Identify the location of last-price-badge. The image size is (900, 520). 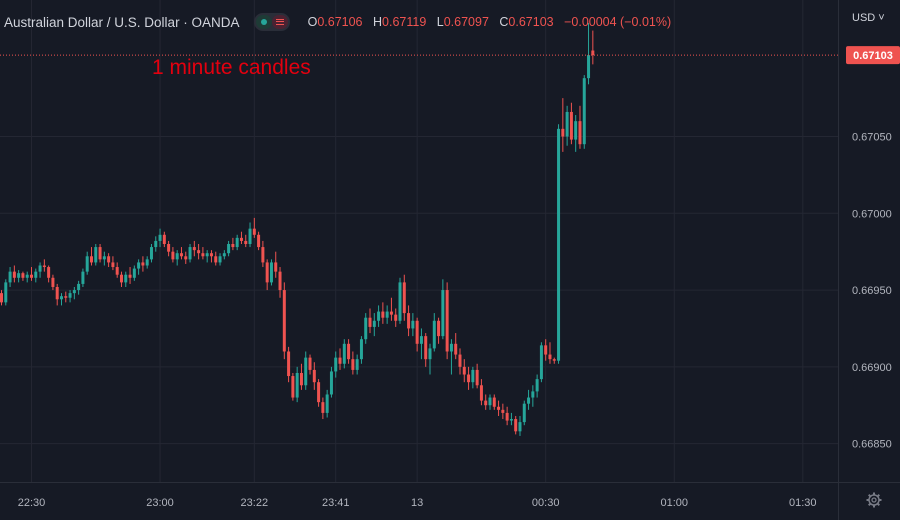
(873, 55).